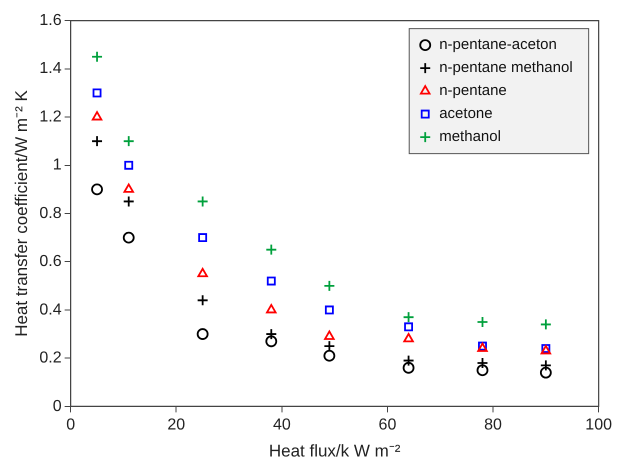  What do you see at coordinates (50, 213) in the screenshot?
I see `y-tick-label: 0.8` at bounding box center [50, 213].